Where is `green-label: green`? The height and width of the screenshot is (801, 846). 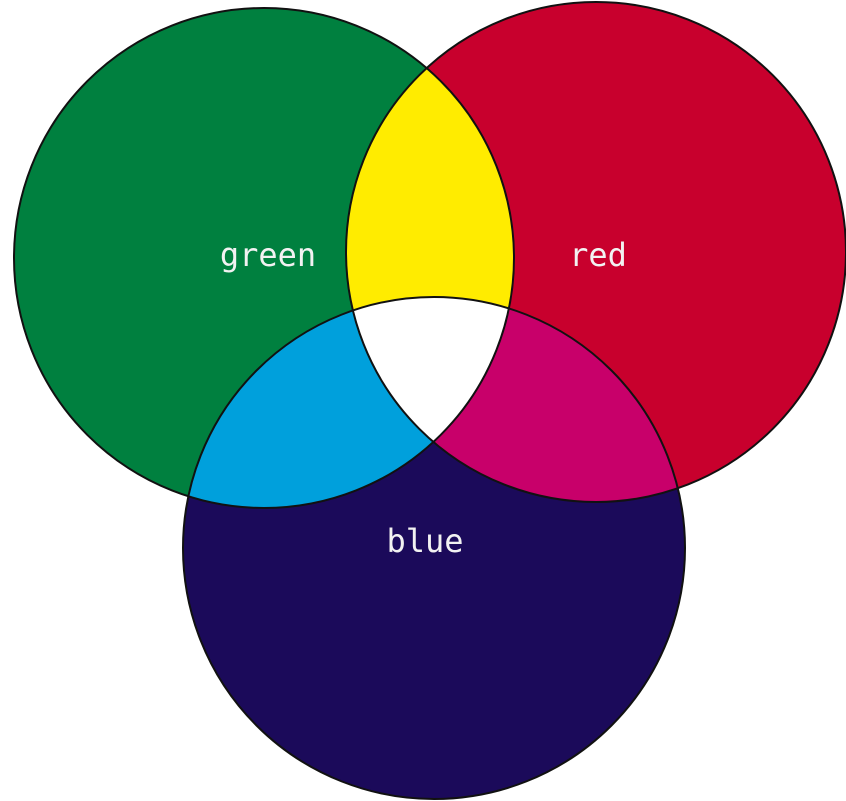 green-label: green is located at coordinates (268, 255).